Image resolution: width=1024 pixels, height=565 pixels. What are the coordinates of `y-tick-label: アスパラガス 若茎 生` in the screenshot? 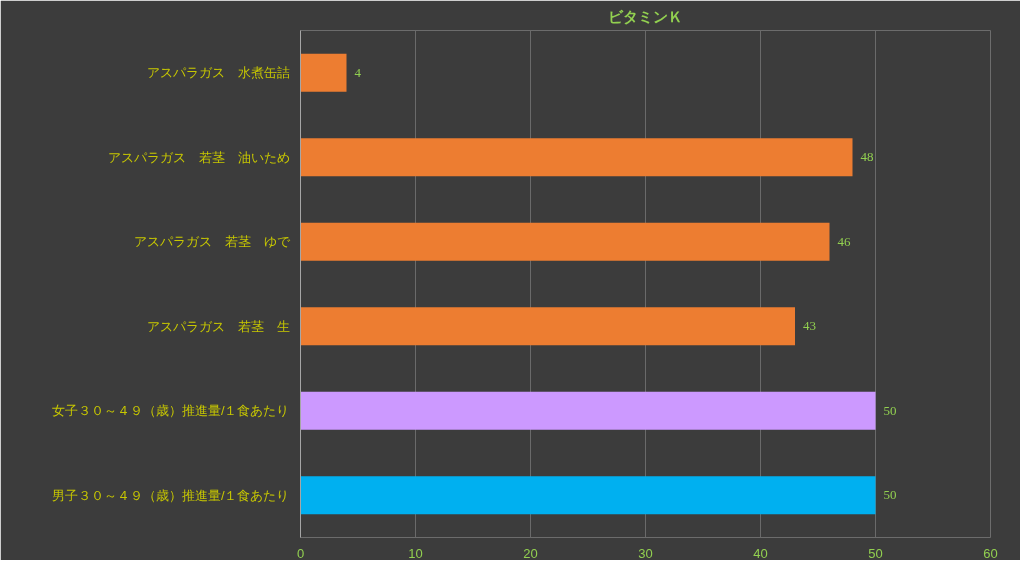 It's located at (218, 326).